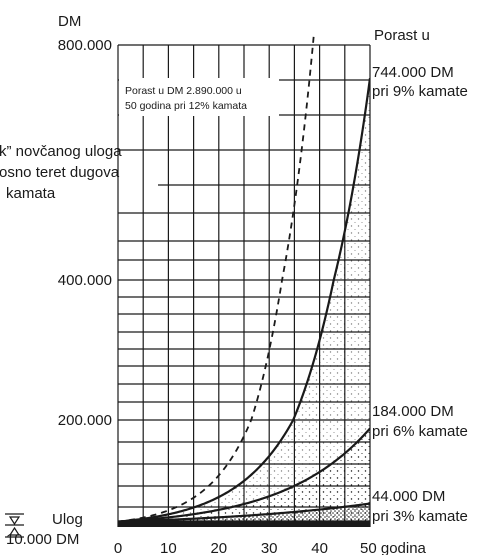 The width and height of the screenshot is (494, 555). I want to click on x-tick-label-0: 0, so click(118, 547).